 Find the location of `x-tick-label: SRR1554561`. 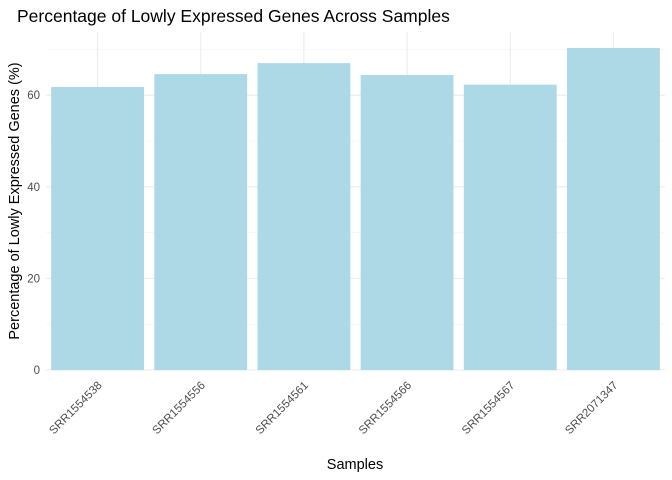

x-tick-label: SRR1554561 is located at coordinates (282, 408).